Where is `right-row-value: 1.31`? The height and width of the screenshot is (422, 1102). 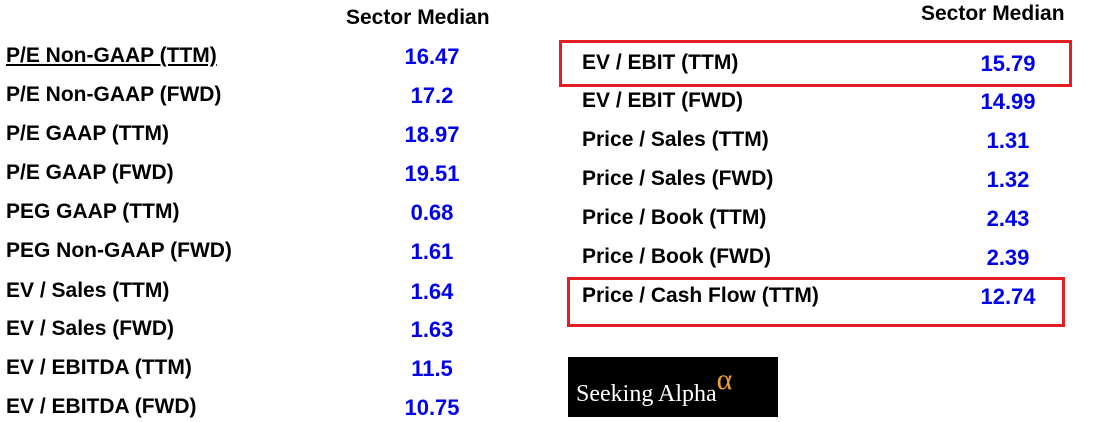 right-row-value: 1.31 is located at coordinates (1008, 140).